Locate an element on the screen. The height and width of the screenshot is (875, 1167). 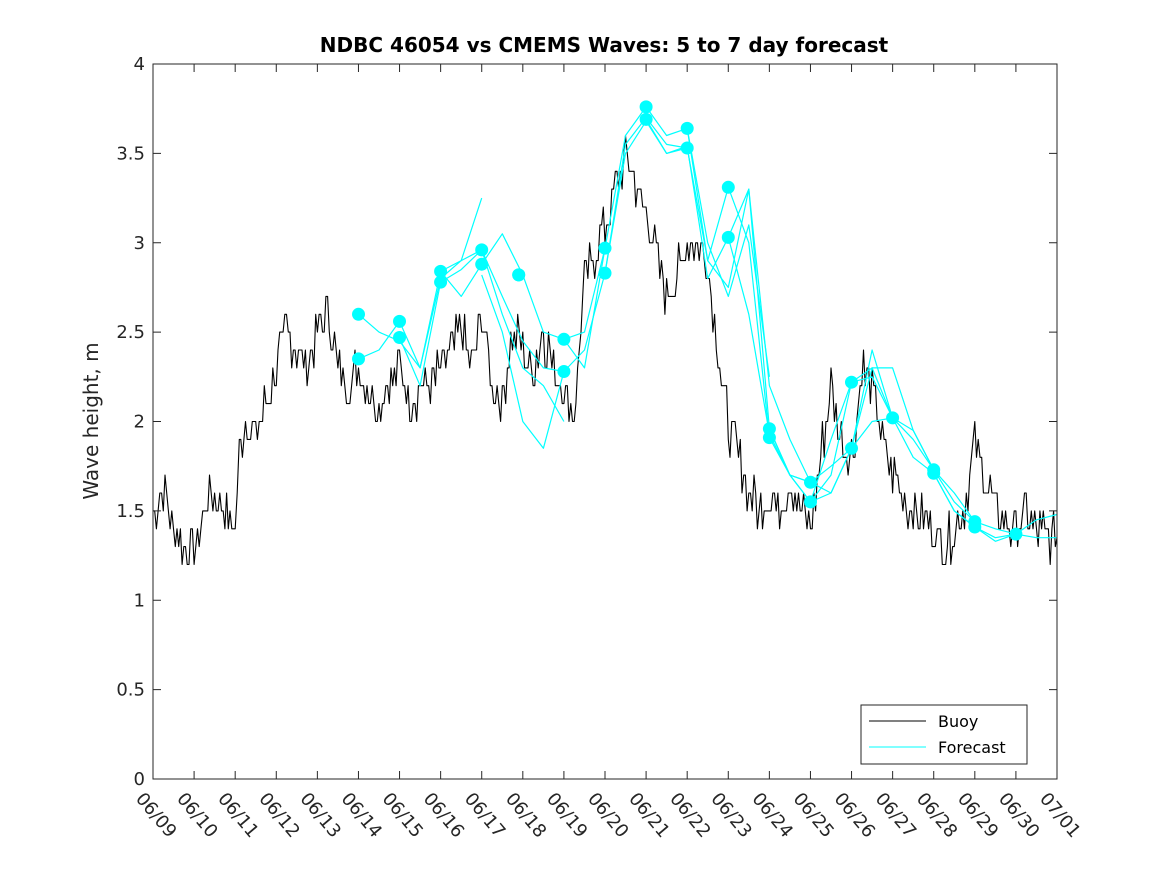
y-axis-label: Wave height, m is located at coordinates (91, 420).